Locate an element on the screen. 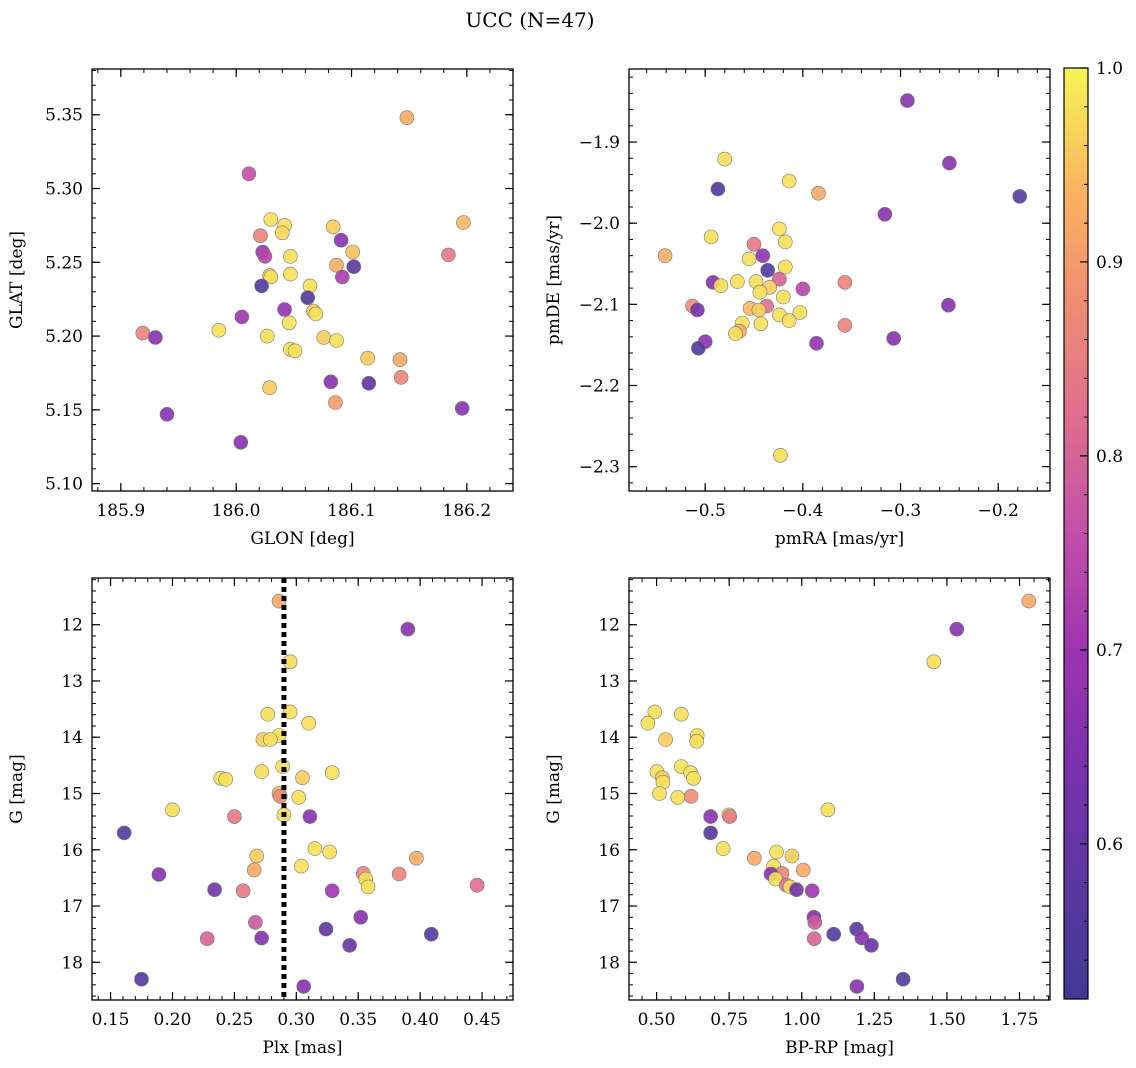  y-tick-label: 5.30 is located at coordinates (64, 190).